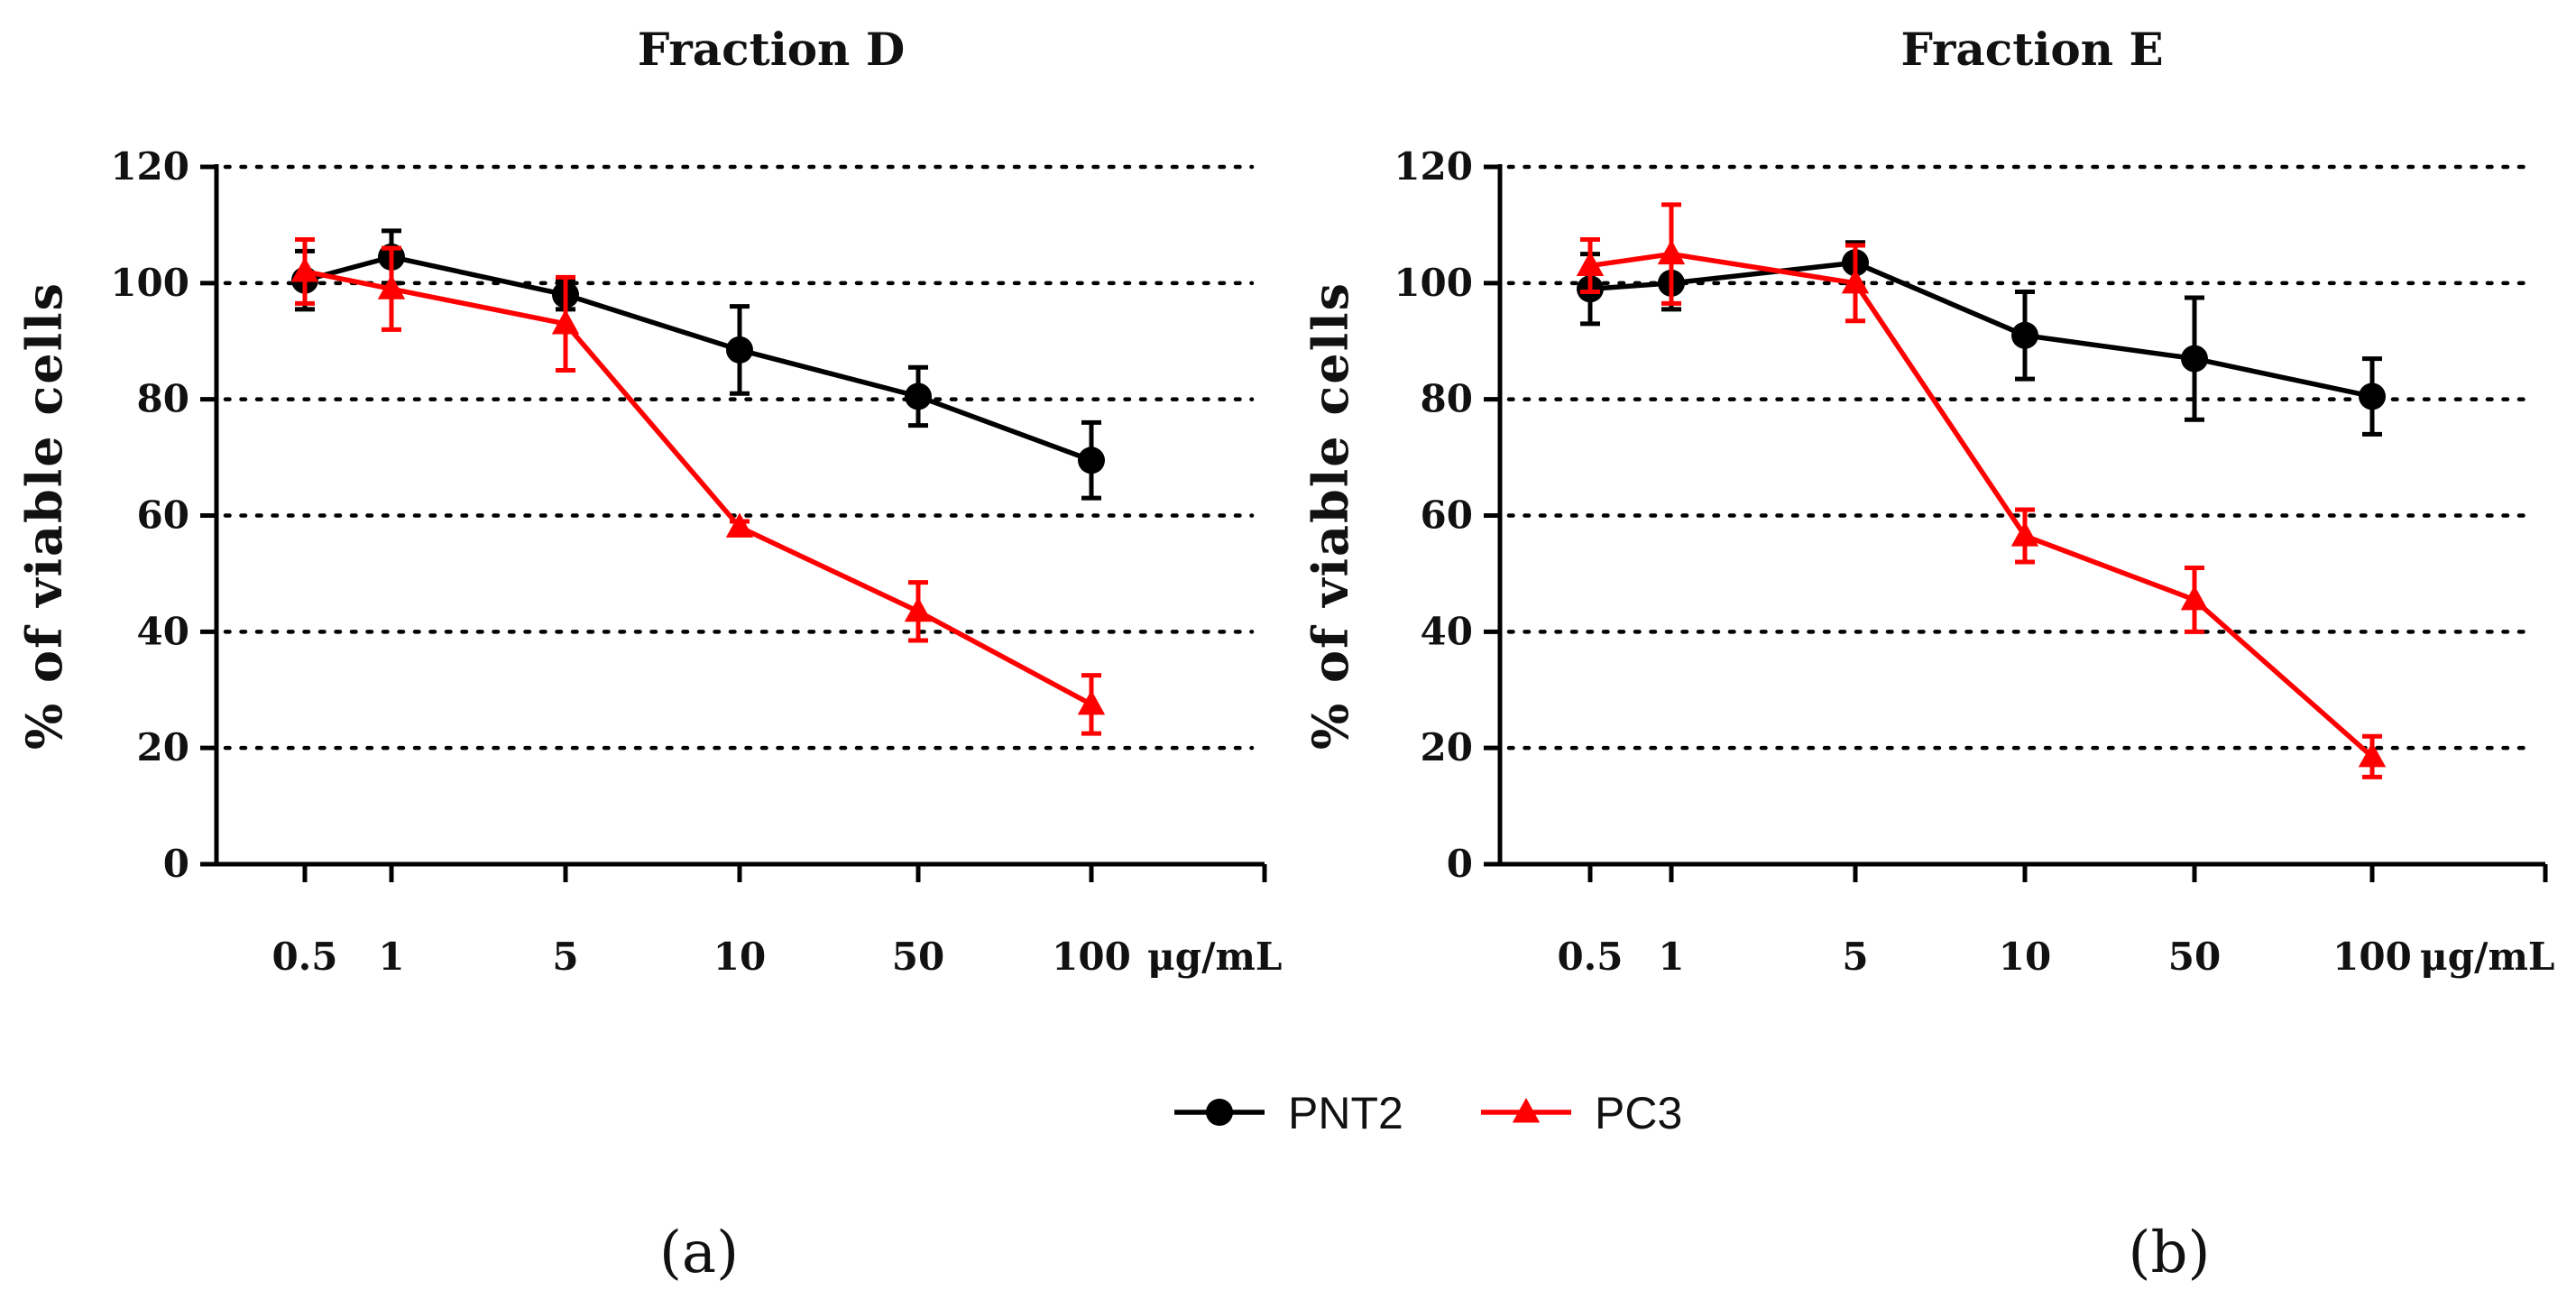 Image resolution: width=2576 pixels, height=1308 pixels. I want to click on panel-label: (b), so click(2170, 1253).